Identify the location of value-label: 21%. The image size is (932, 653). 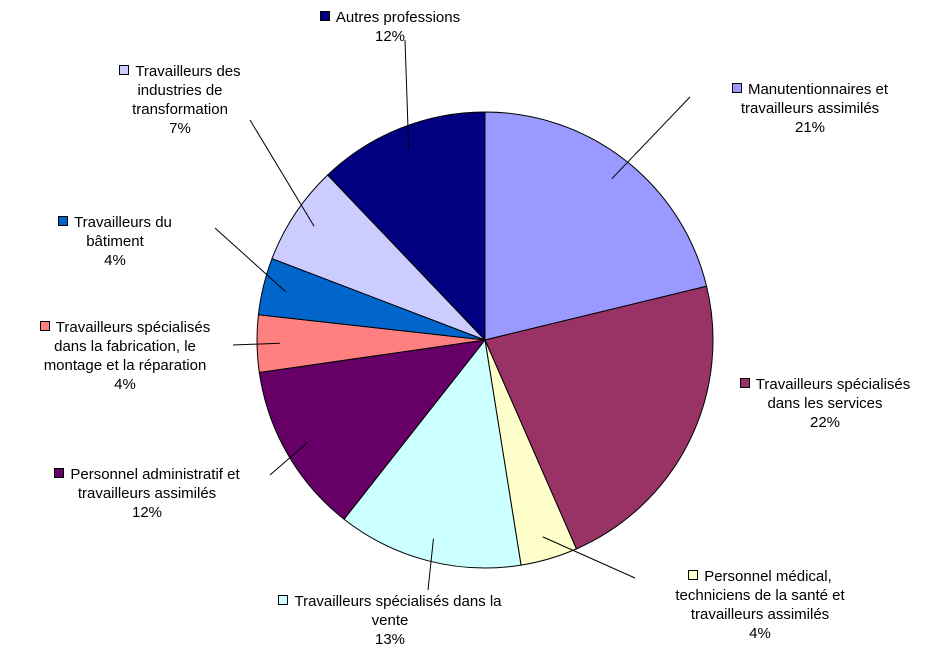
(810, 127).